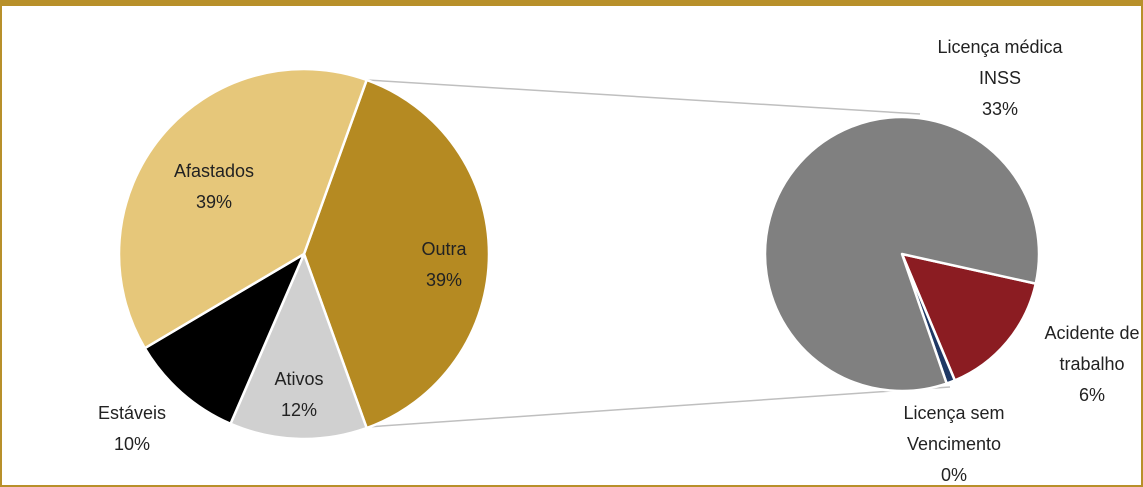  Describe the element at coordinates (214, 171) in the screenshot. I see `category: Afastados` at that location.